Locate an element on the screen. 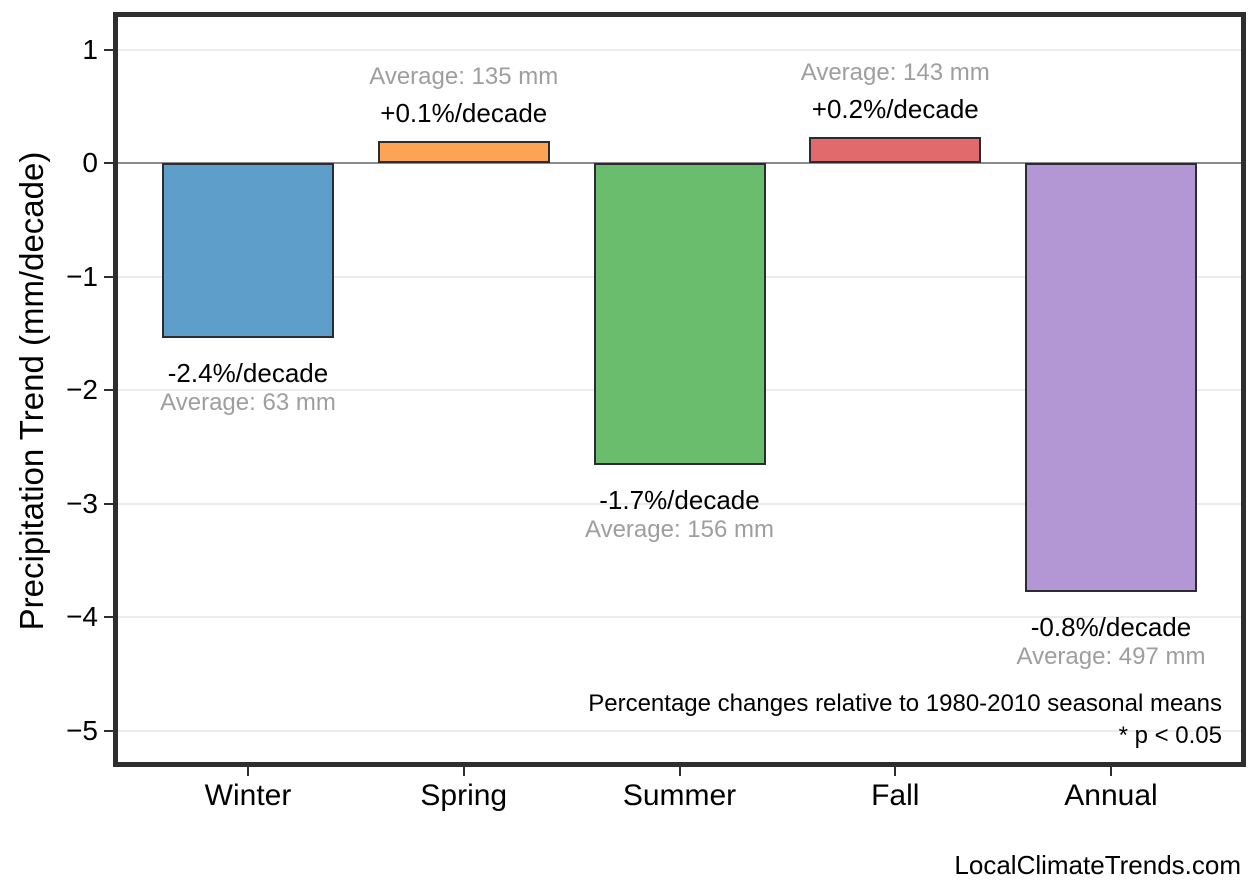 The width and height of the screenshot is (1258, 893). bar-label-percent-annual: -0.8%/decade is located at coordinates (1111, 627).